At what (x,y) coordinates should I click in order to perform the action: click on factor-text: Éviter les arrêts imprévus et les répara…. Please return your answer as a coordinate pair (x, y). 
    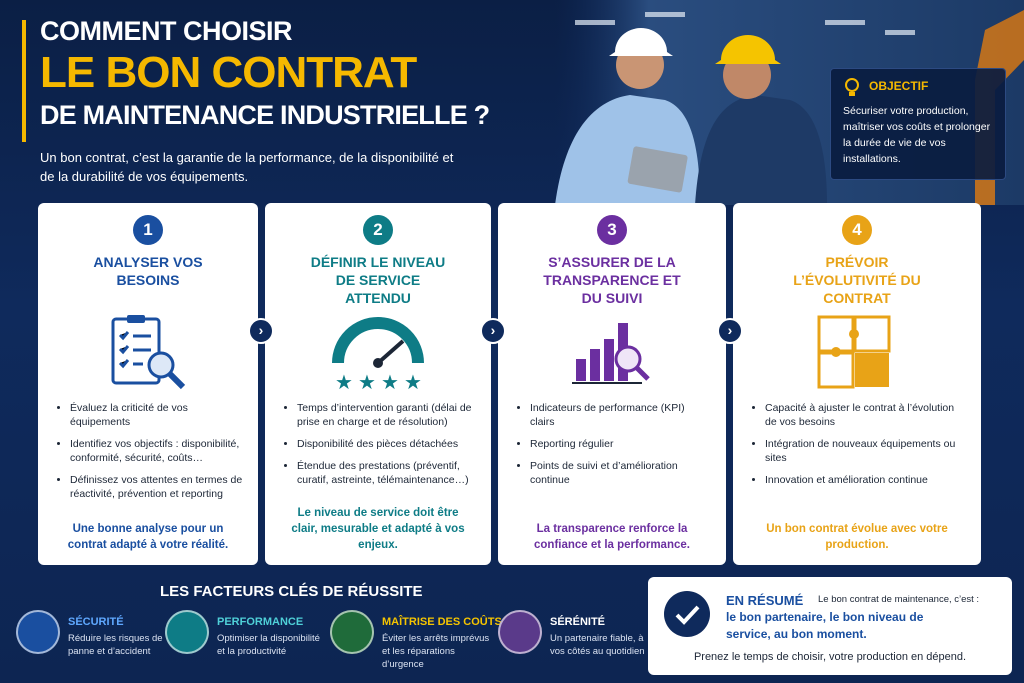
    Looking at the image, I should click on (436, 651).